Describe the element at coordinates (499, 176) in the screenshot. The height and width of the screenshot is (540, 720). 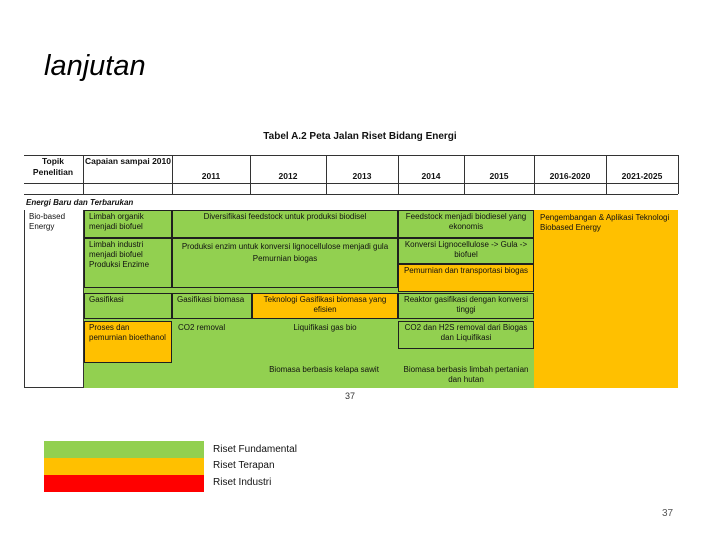
I see `header-2015: 2015` at that location.